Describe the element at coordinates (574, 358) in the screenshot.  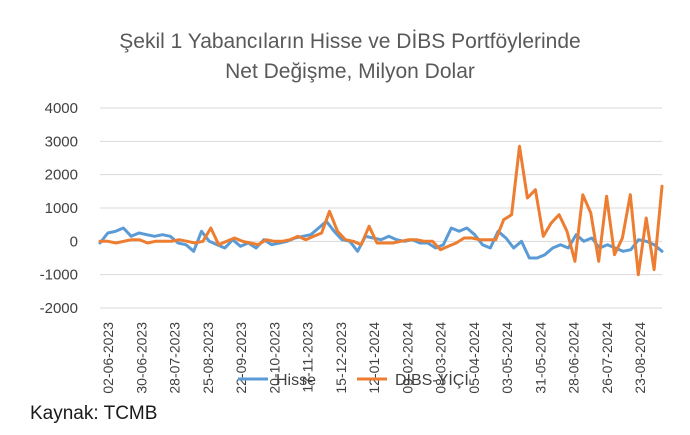
I see `x-tick-label: 28-06-2024` at that location.